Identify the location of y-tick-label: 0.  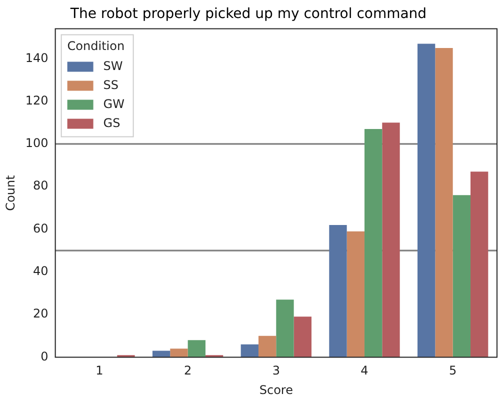
(44, 356).